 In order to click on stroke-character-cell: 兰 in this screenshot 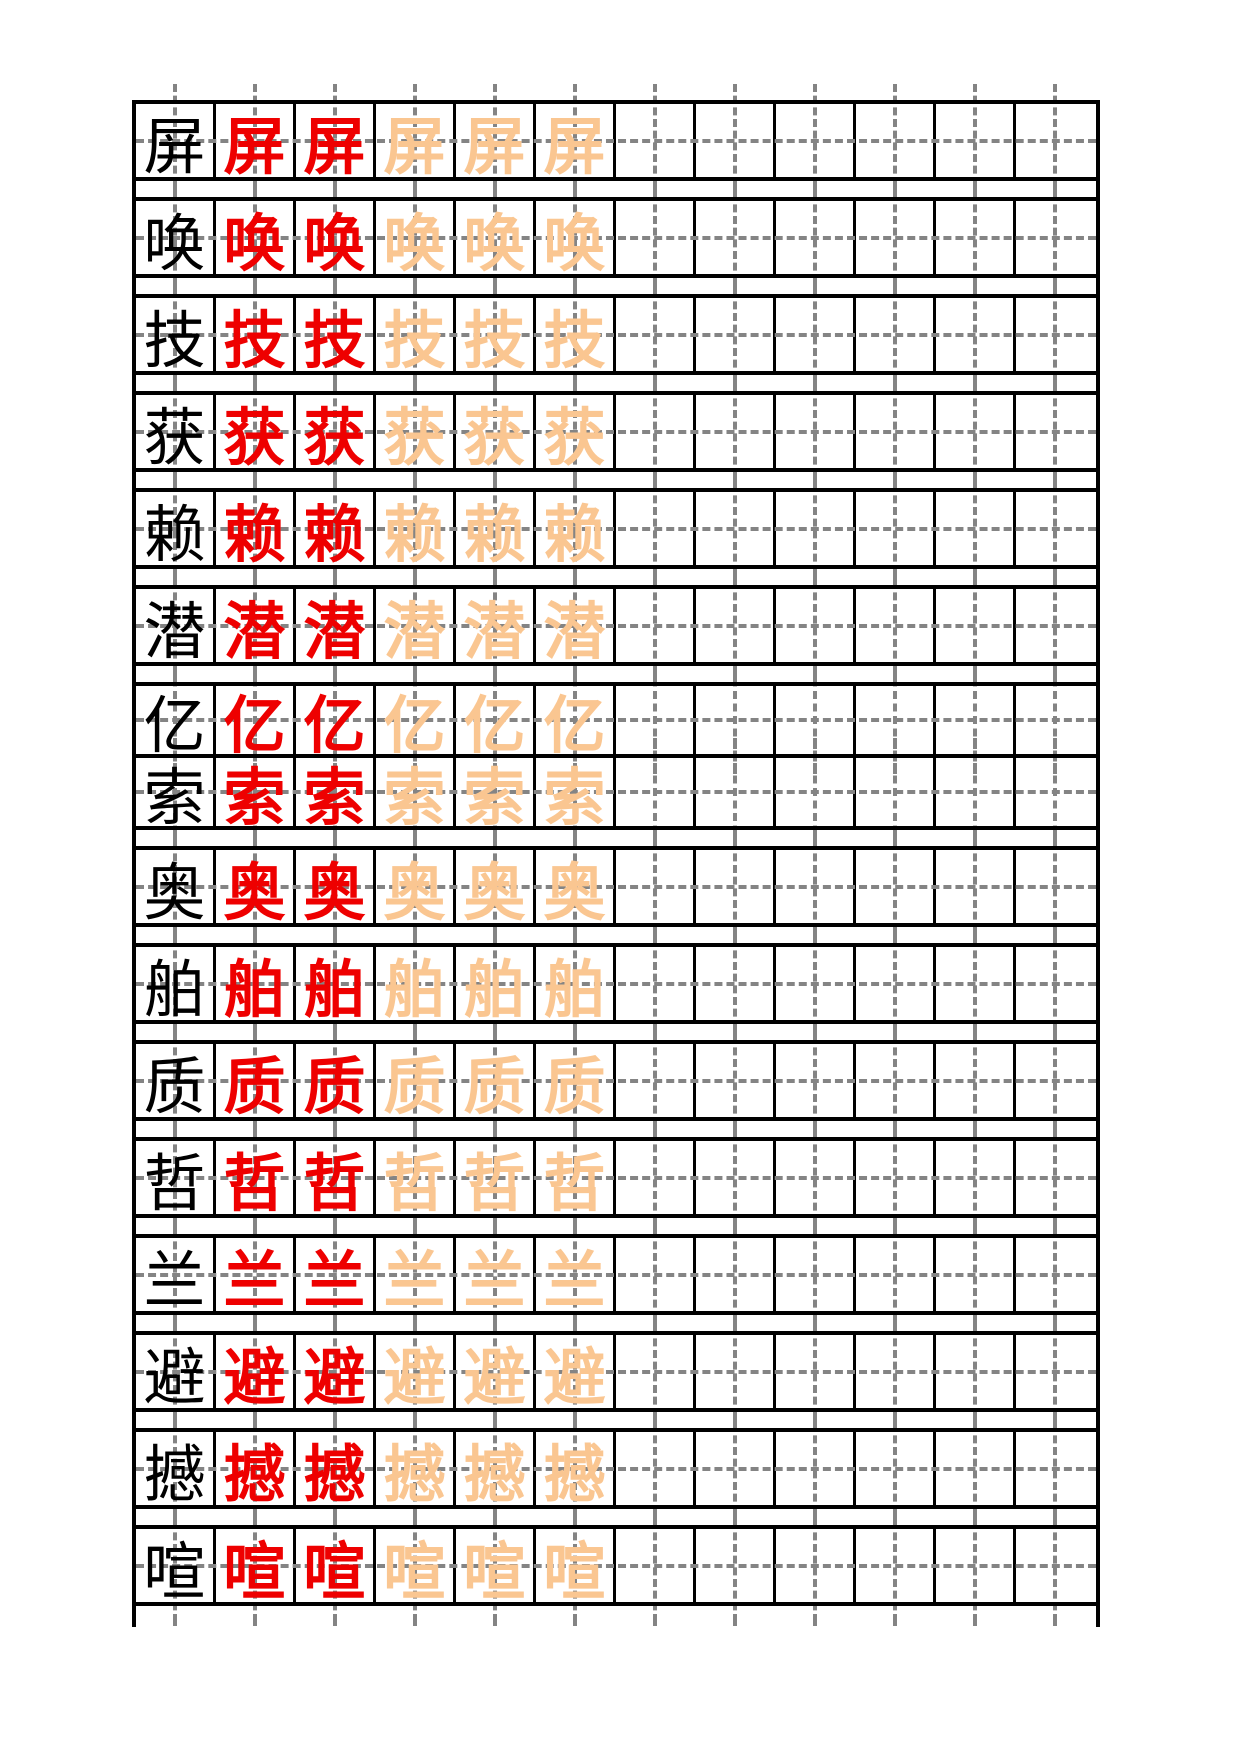, I will do `click(256, 1274)`.